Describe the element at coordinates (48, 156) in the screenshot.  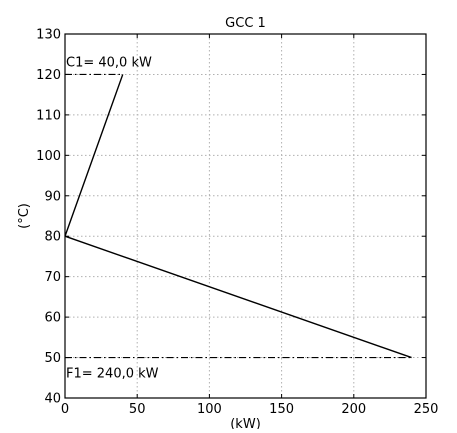
I see `y-tick-label: 100` at that location.